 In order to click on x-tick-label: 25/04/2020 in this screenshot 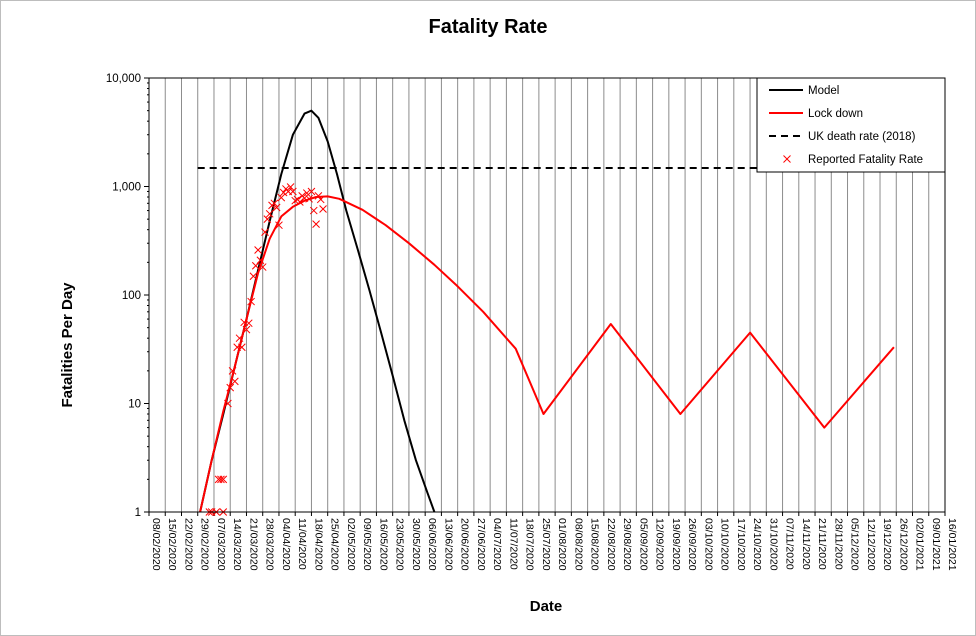, I will do `click(335, 544)`.